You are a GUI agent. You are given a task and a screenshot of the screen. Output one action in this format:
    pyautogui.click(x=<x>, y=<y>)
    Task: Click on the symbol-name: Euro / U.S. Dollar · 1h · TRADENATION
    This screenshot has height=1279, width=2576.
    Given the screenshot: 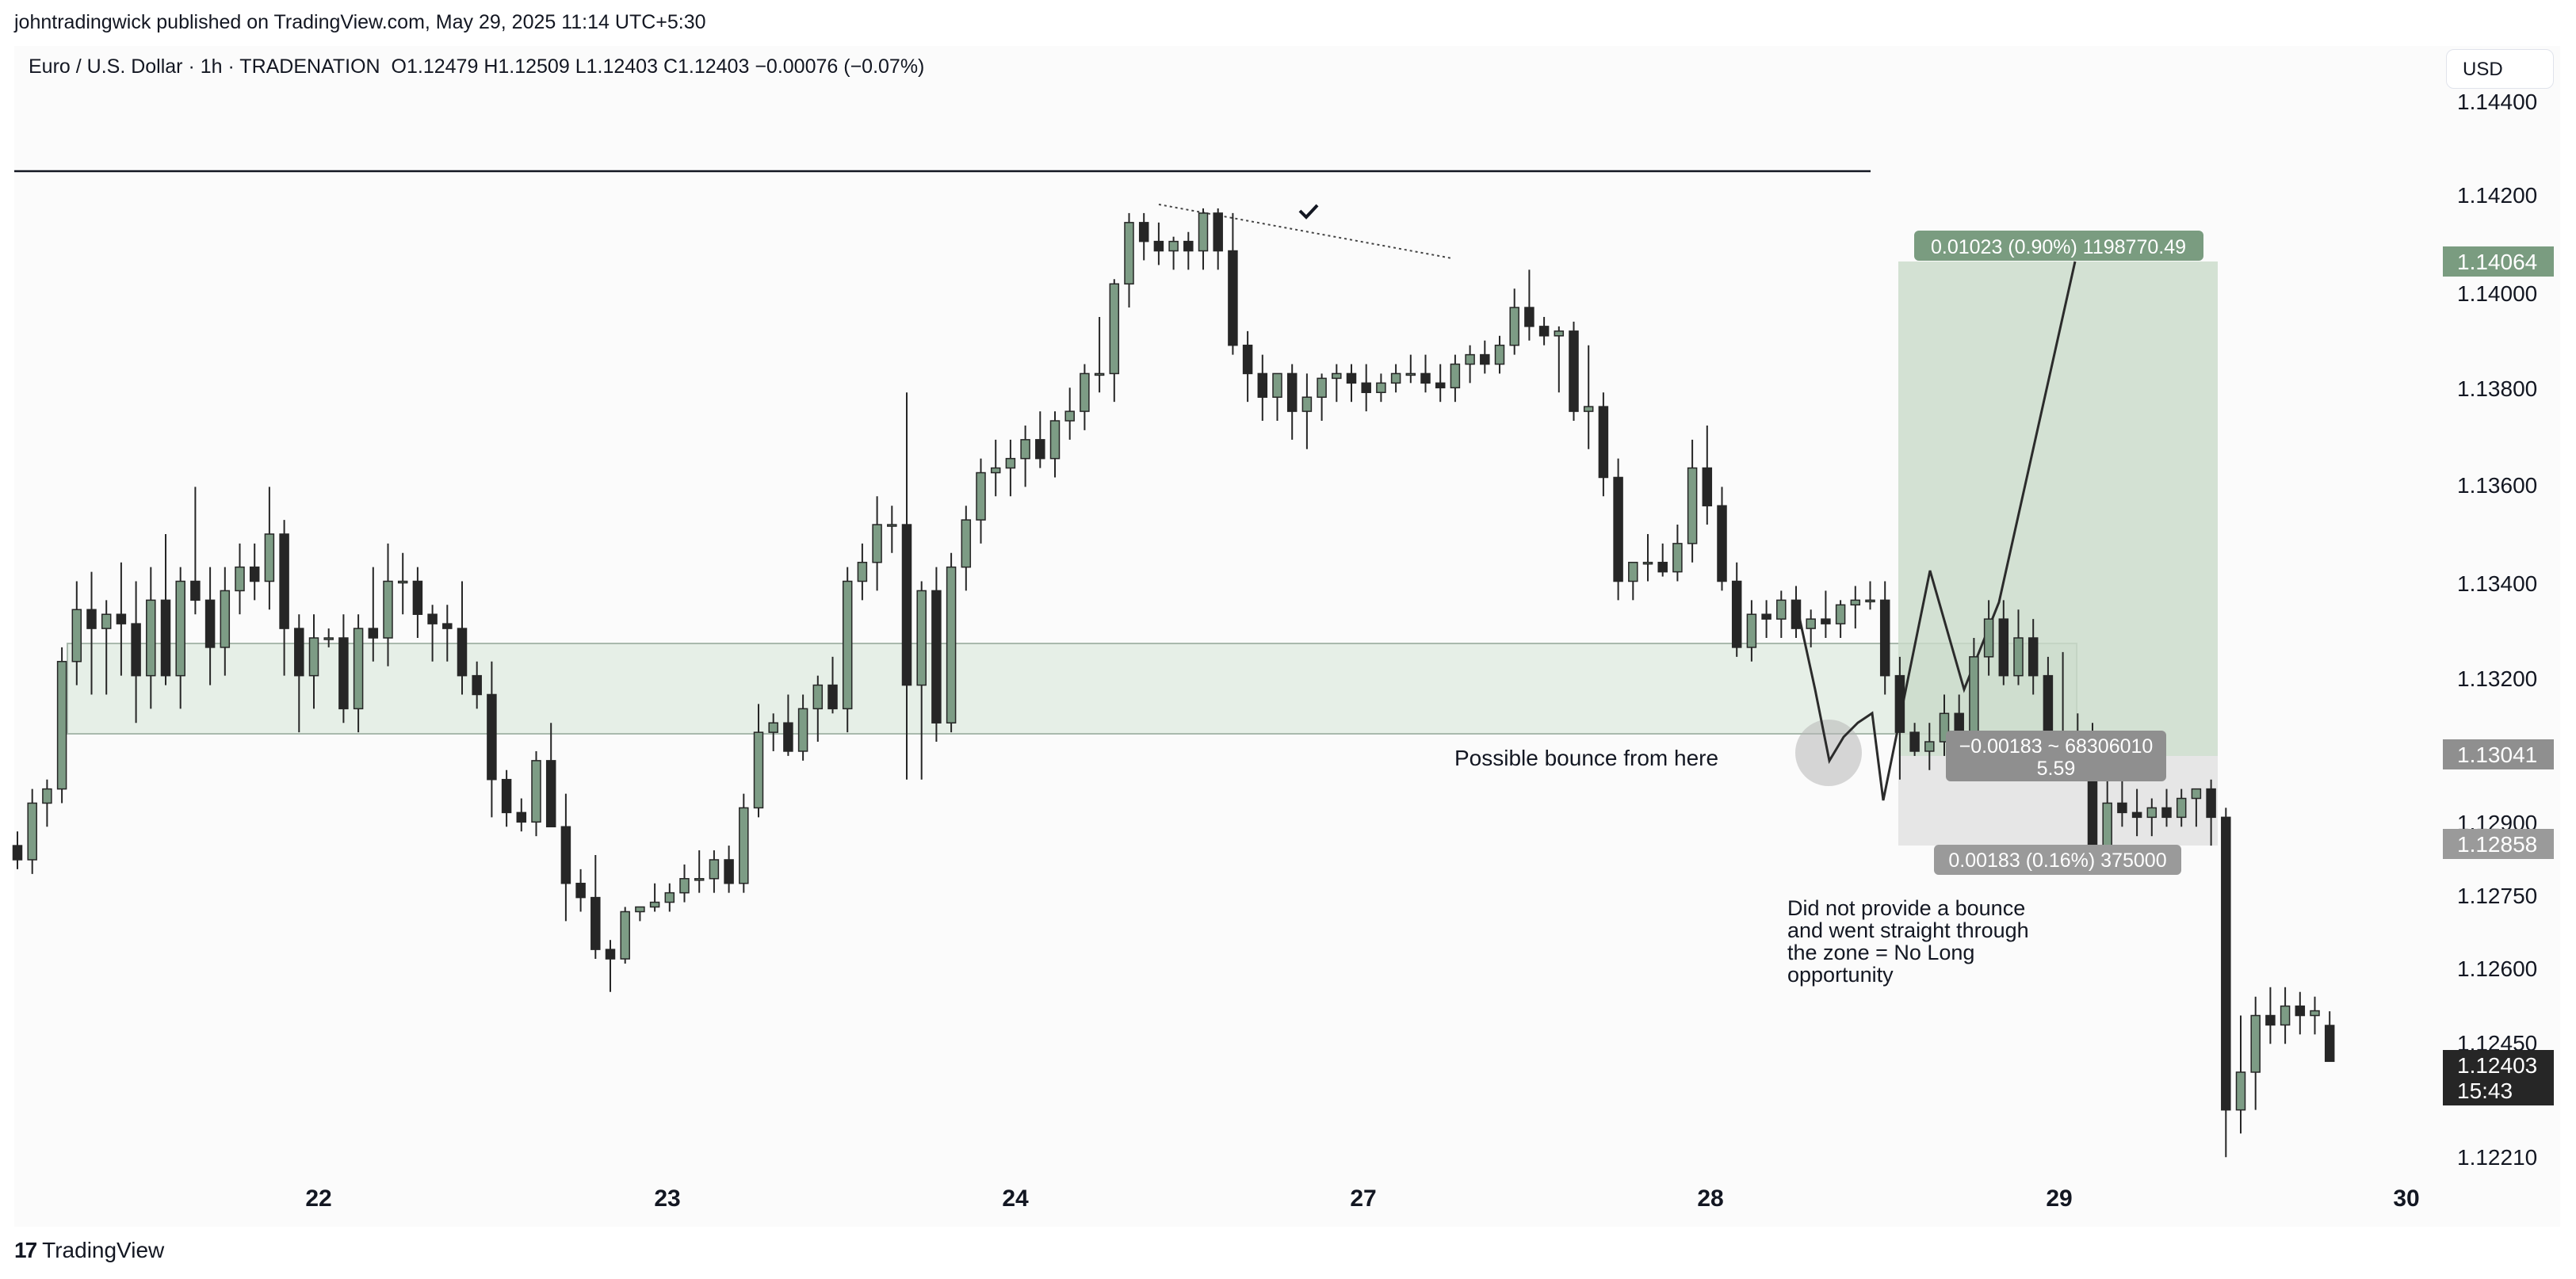 What is the action you would take?
    pyautogui.click(x=205, y=67)
    